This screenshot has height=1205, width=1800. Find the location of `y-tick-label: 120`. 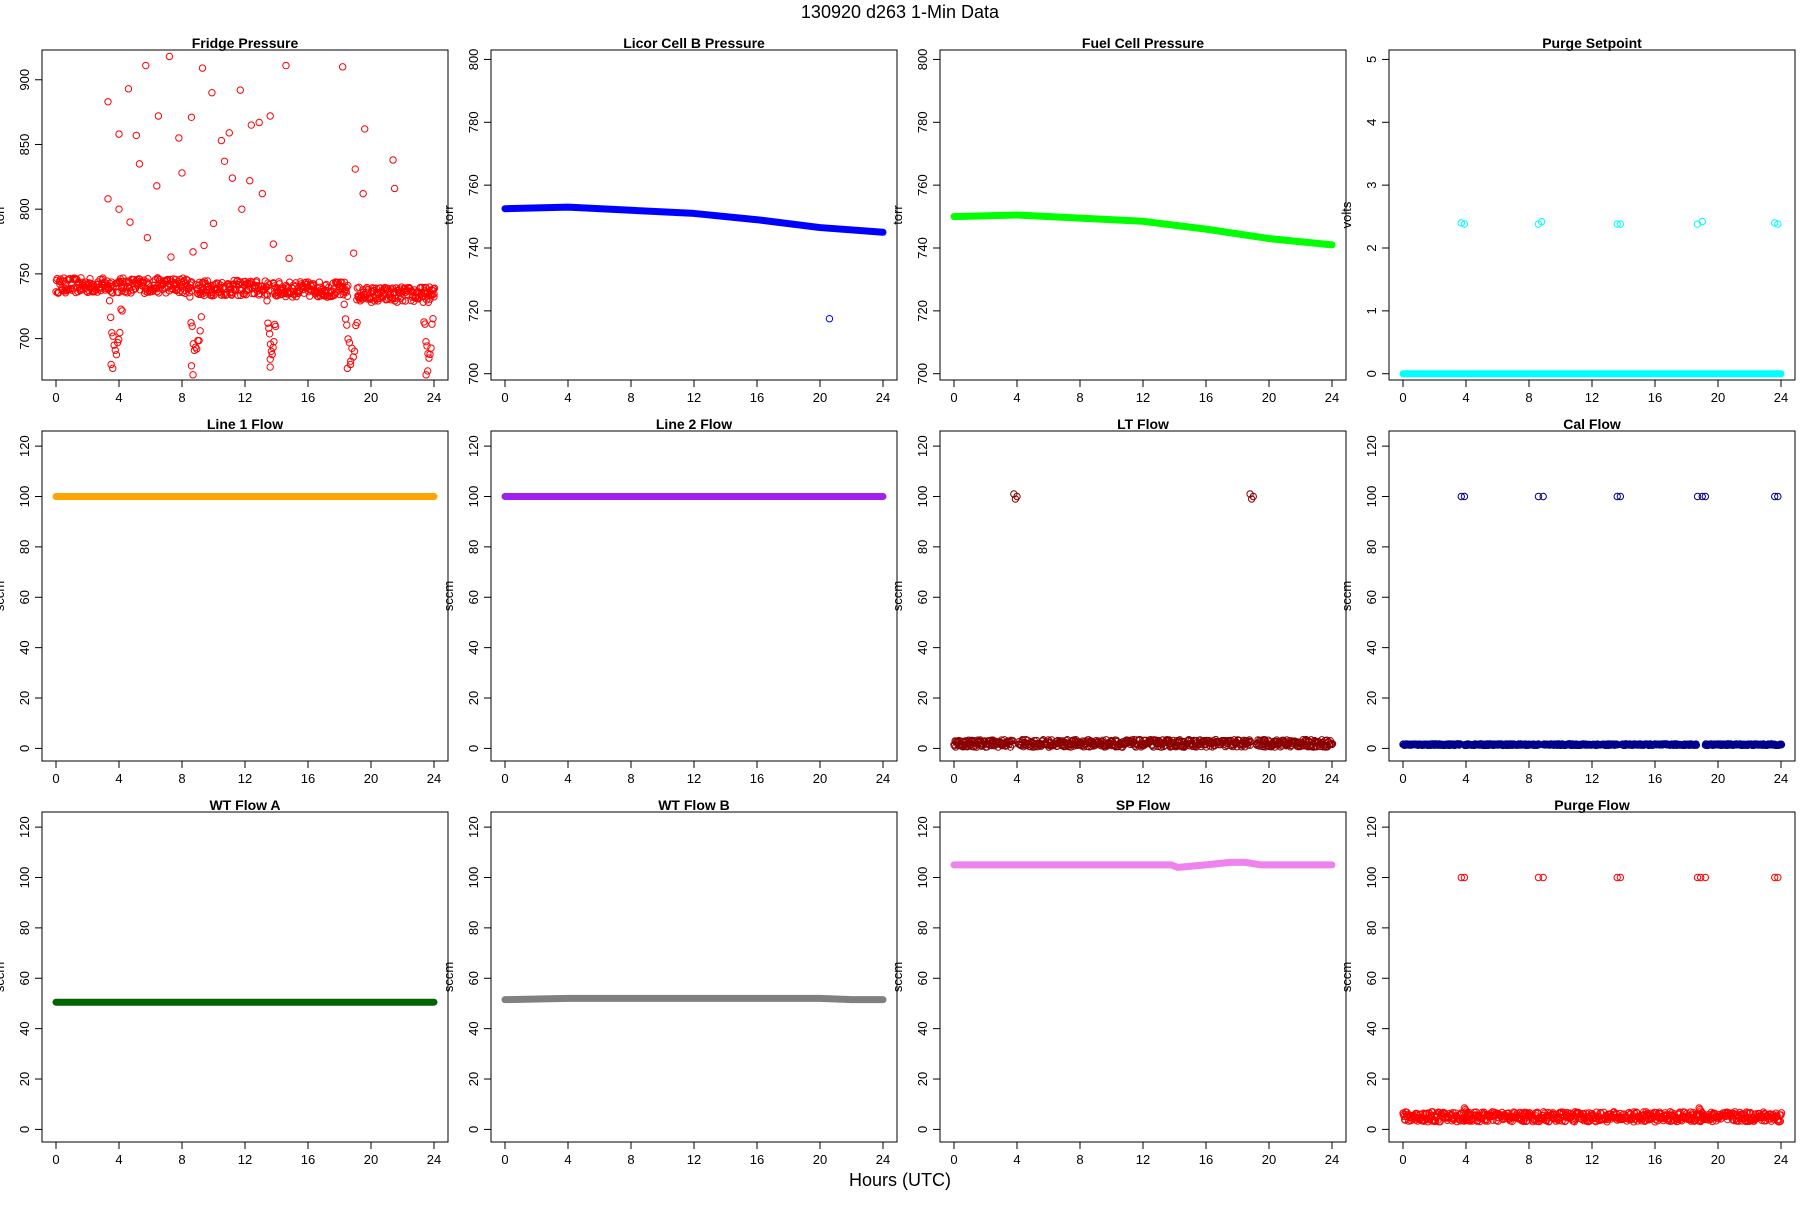

y-tick-label: 120 is located at coordinates (922, 827).